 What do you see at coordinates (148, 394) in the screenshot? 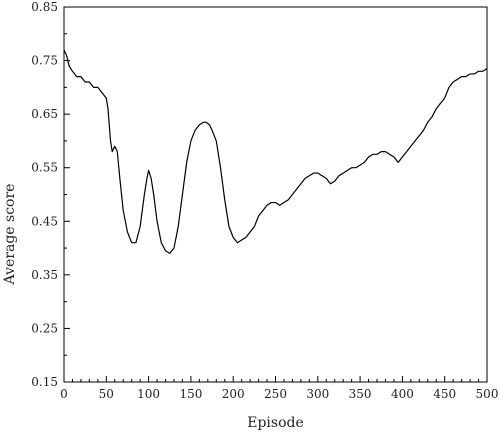
I see `x-tick-label: 100` at bounding box center [148, 394].